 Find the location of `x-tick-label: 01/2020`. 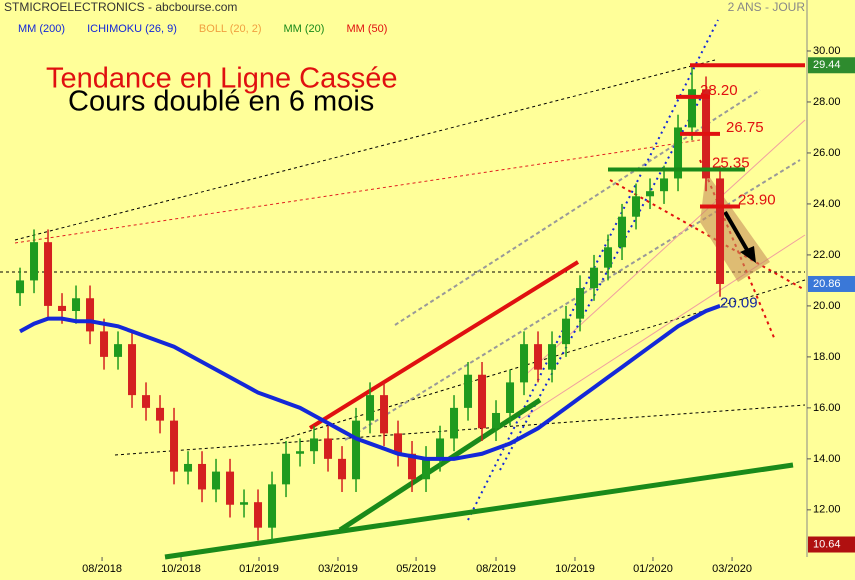

x-tick-label: 01/2020 is located at coordinates (653, 569).